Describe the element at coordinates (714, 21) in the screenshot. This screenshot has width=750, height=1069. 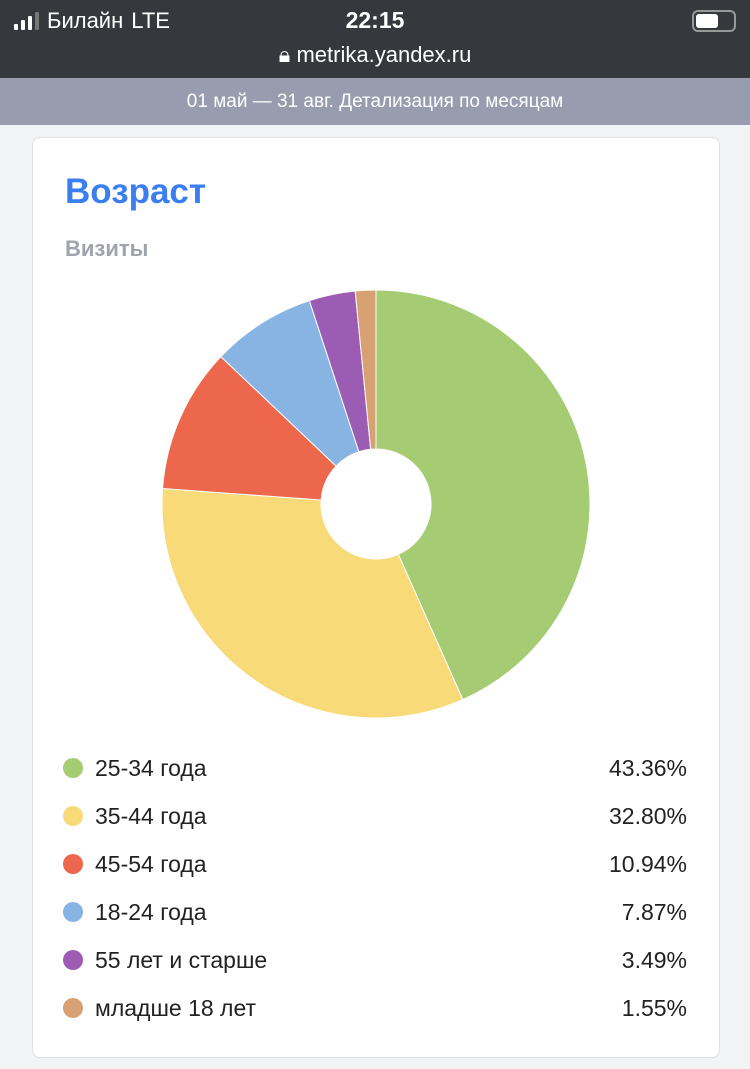
I see `battery-icon` at that location.